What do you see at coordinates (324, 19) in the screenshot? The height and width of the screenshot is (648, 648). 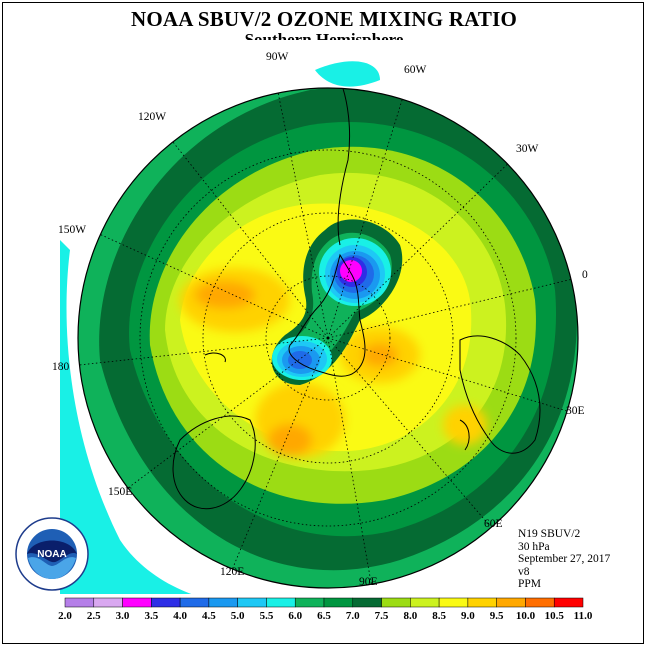 I see `map-title: NOAA SBUV/2 OZONE MIXING RATIO` at bounding box center [324, 19].